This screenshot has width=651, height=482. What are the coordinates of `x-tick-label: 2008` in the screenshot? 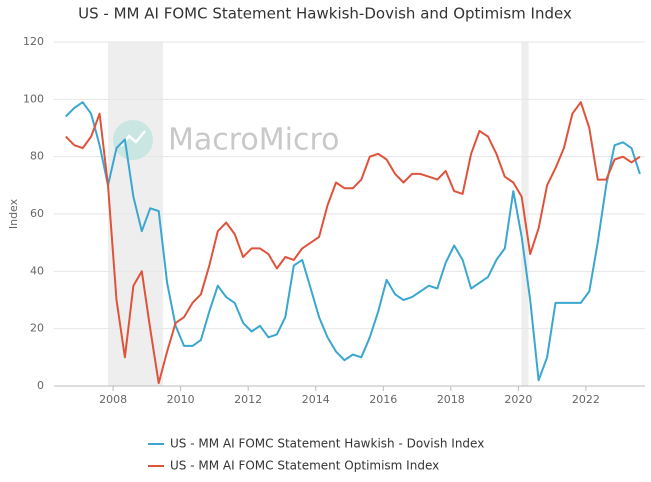 It's located at (113, 399).